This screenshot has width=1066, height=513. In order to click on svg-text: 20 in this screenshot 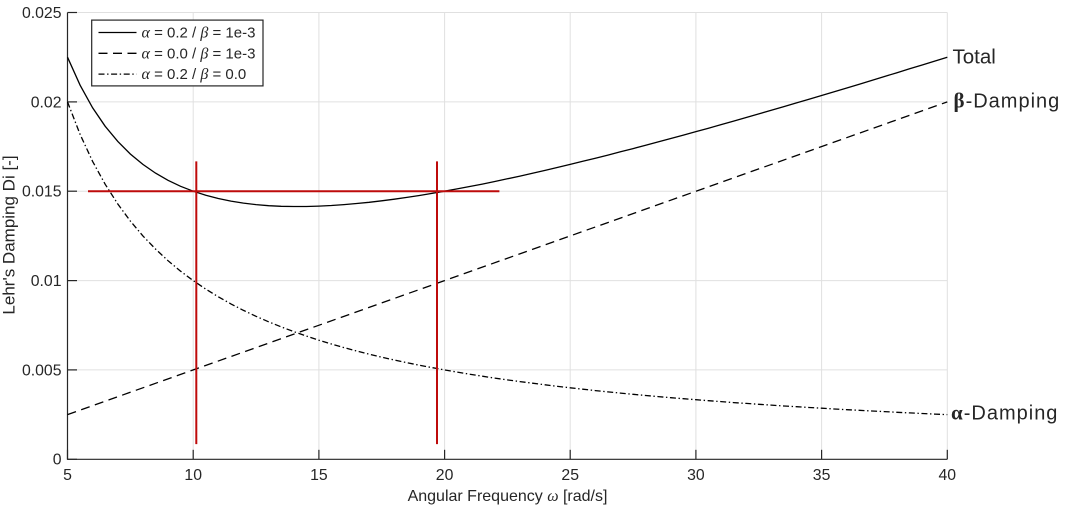, I will do `click(445, 475)`.